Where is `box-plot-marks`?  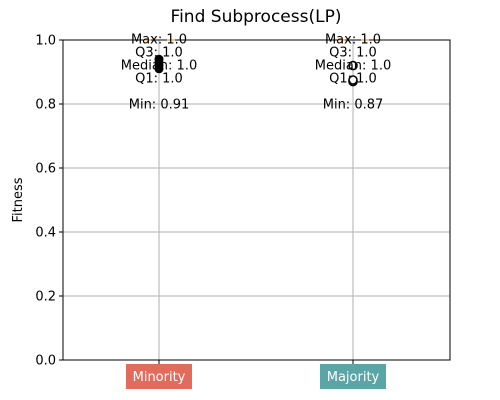 box-plot-marks is located at coordinates (256, 63).